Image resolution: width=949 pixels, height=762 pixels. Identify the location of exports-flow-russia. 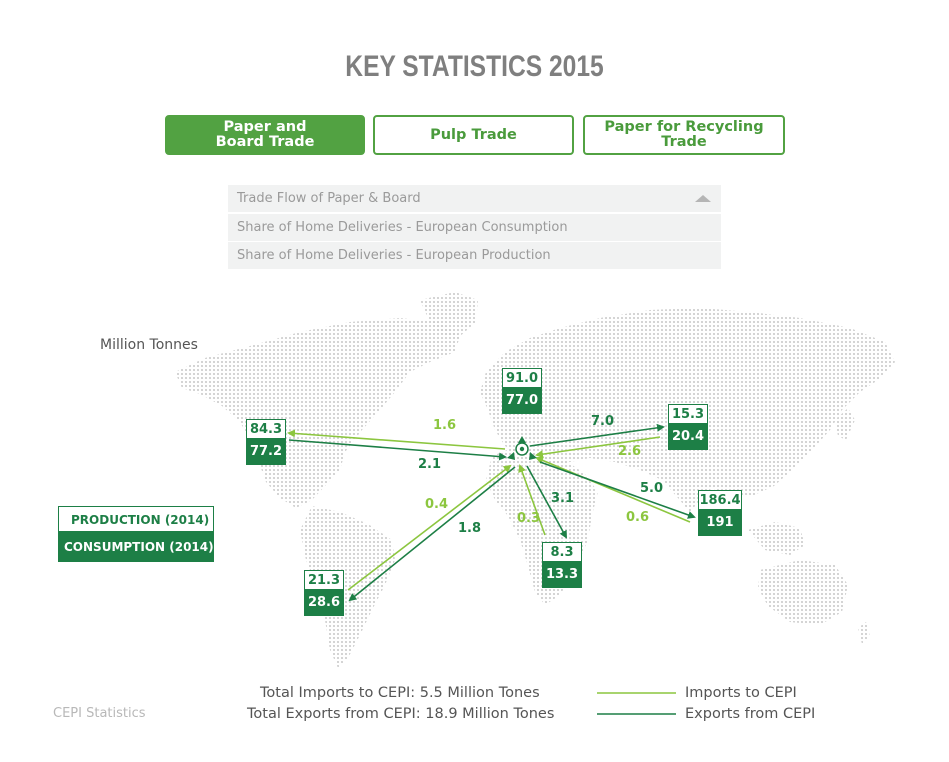
(597, 435).